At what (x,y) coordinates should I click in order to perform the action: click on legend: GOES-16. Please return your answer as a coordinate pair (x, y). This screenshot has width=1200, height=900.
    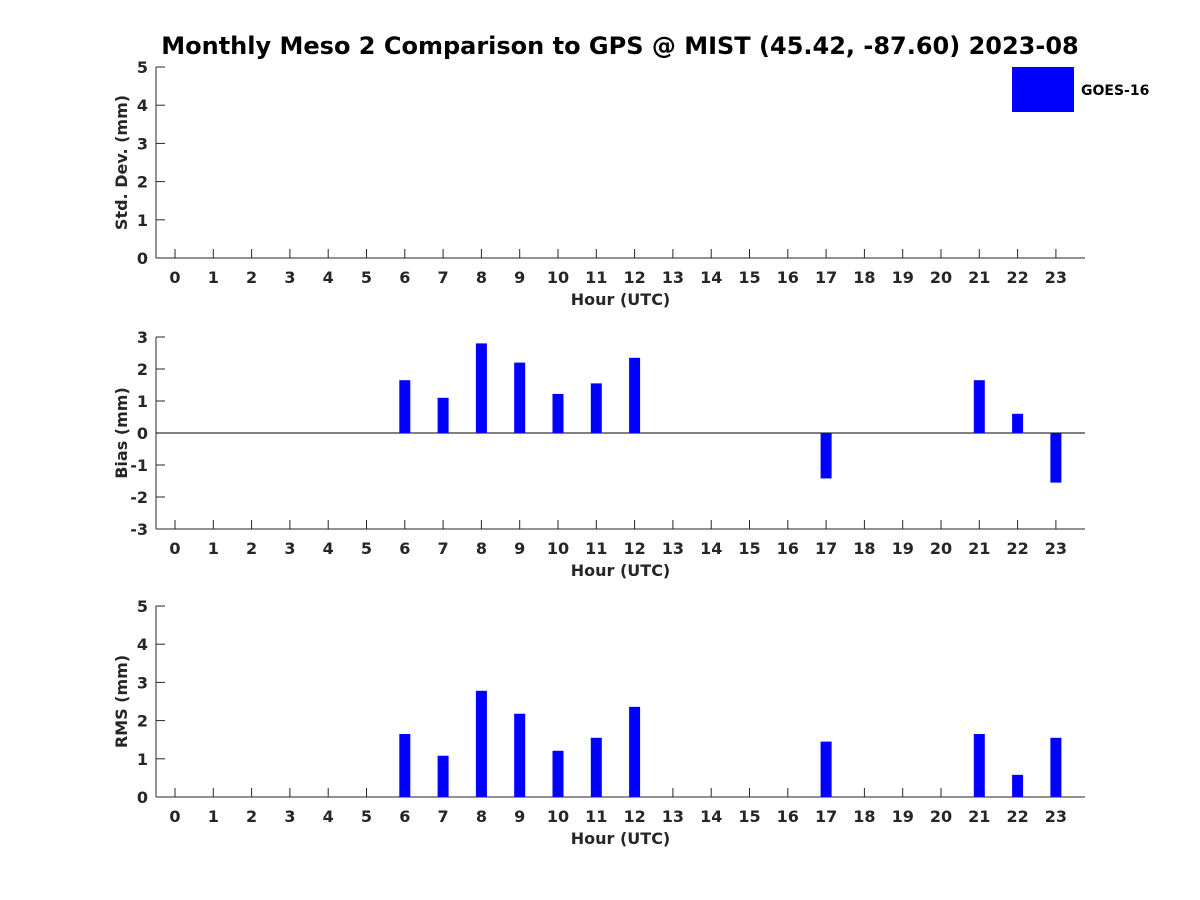
    Looking at the image, I should click on (1080, 89).